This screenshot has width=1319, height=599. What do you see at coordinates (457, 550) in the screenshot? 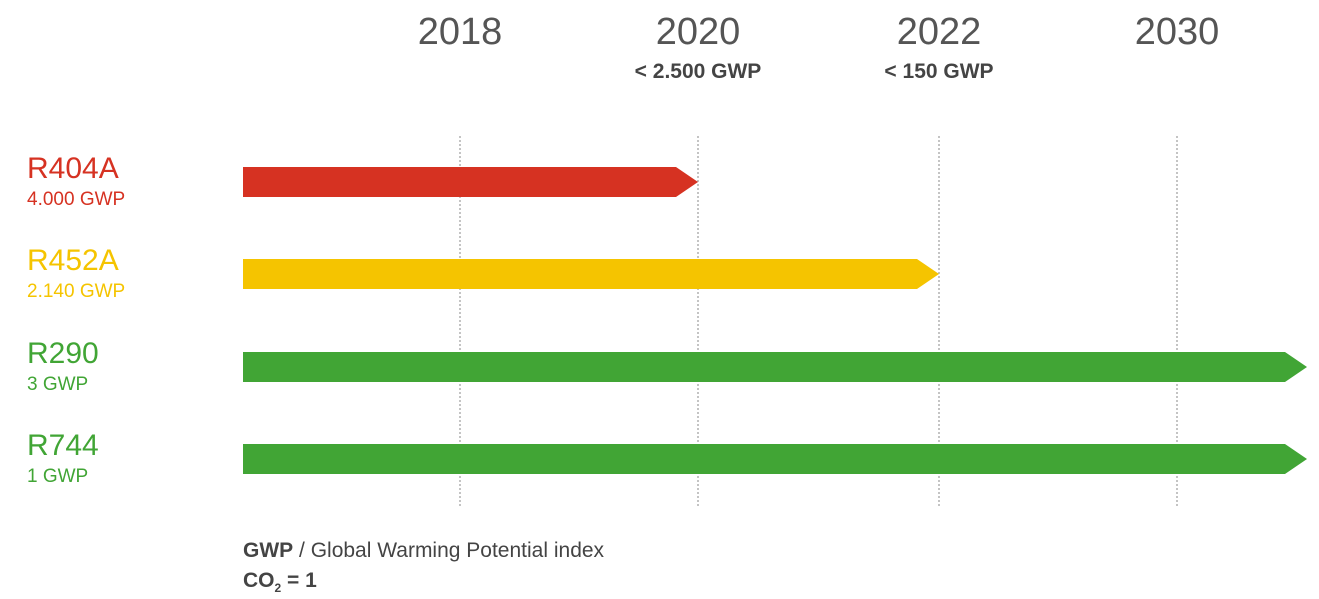
I see `gwp-definition-text: Global Warming Potential index` at bounding box center [457, 550].